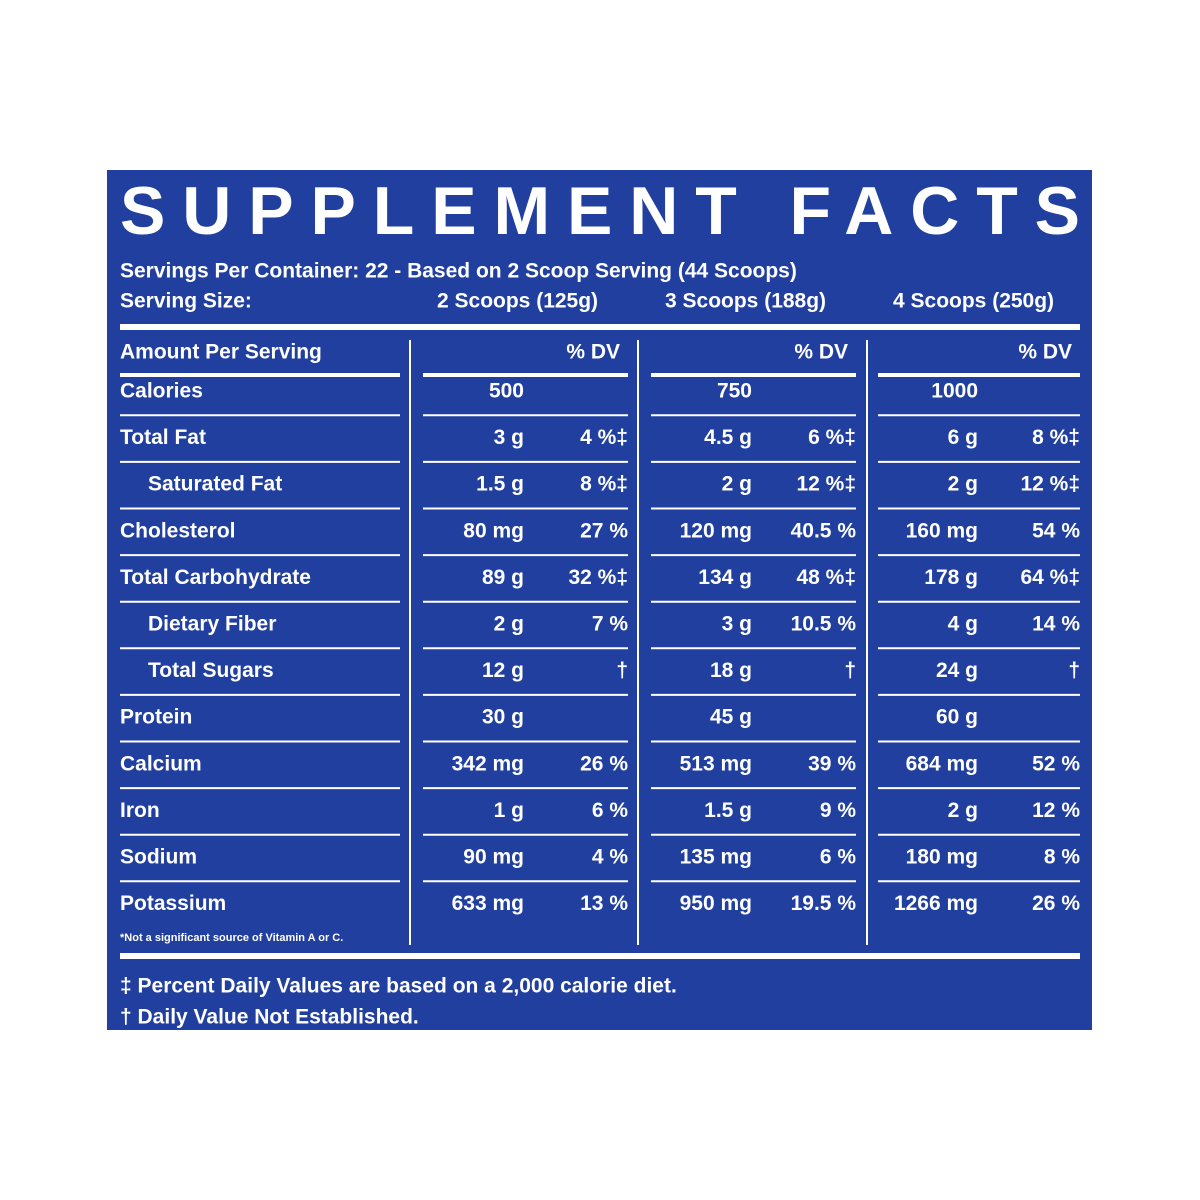 The image size is (1200, 1200). Describe the element at coordinates (942, 530) in the screenshot. I see `amount: 160 mg` at that location.